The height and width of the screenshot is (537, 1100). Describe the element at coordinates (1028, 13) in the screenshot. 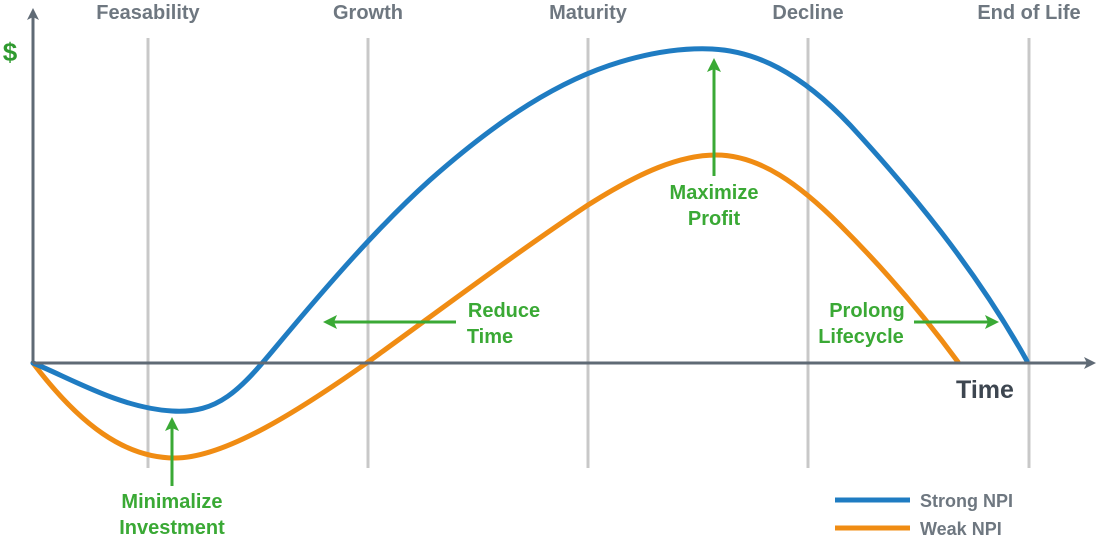

I see `phase-label-end-of-life: End of Life` at that location.